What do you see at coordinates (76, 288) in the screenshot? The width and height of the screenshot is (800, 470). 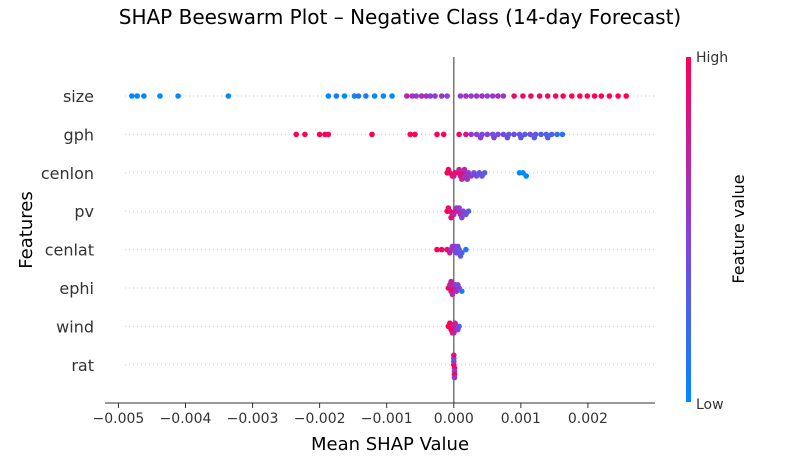 I see `feature-label-ephi: ephi` at bounding box center [76, 288].